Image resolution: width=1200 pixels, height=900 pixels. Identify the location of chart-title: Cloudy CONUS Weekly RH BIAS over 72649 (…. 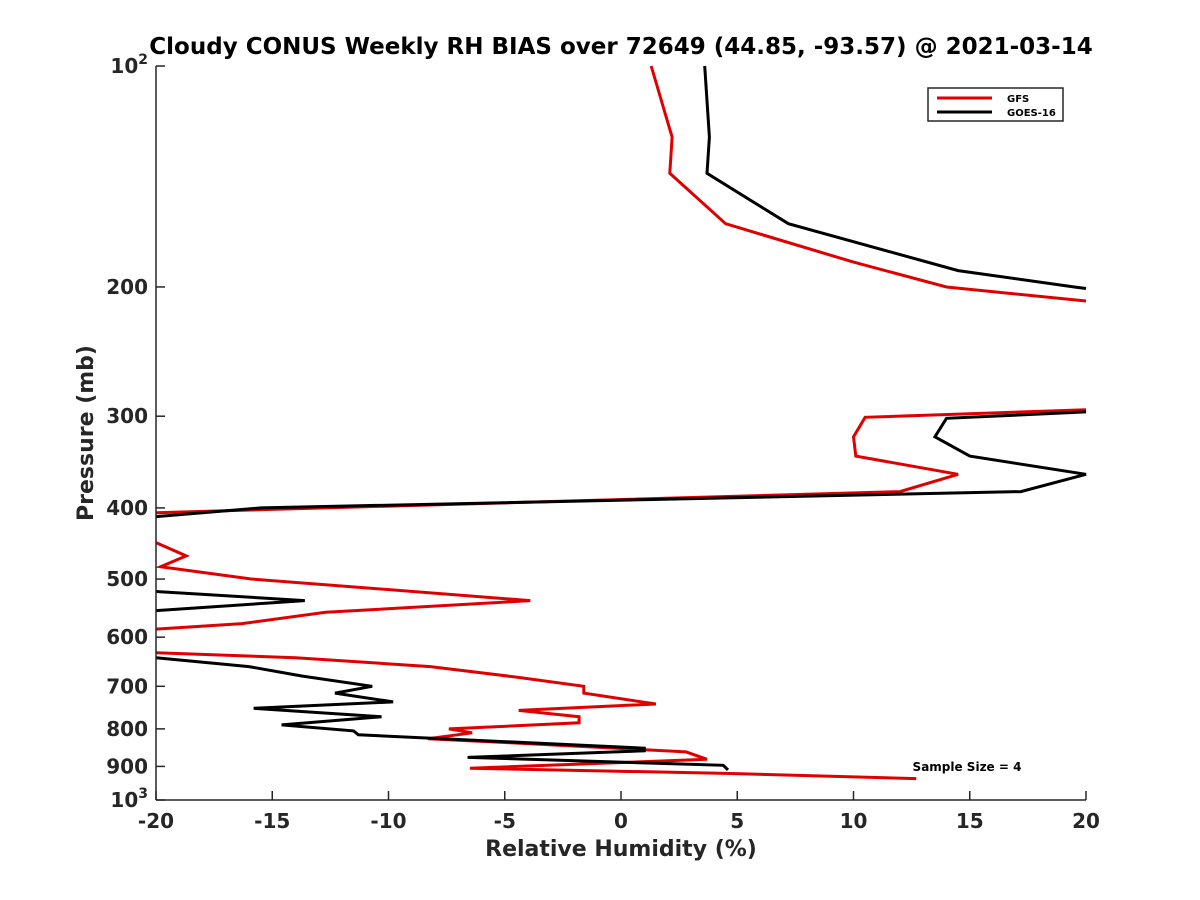
(620, 47).